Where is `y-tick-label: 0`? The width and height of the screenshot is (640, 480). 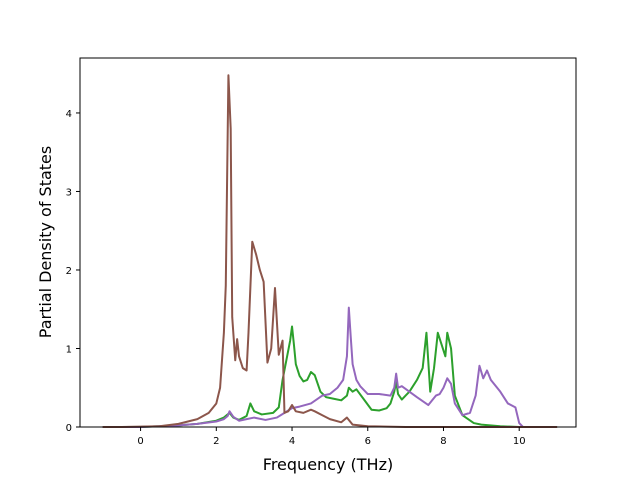 y-tick-label: 0 is located at coordinates (69, 428).